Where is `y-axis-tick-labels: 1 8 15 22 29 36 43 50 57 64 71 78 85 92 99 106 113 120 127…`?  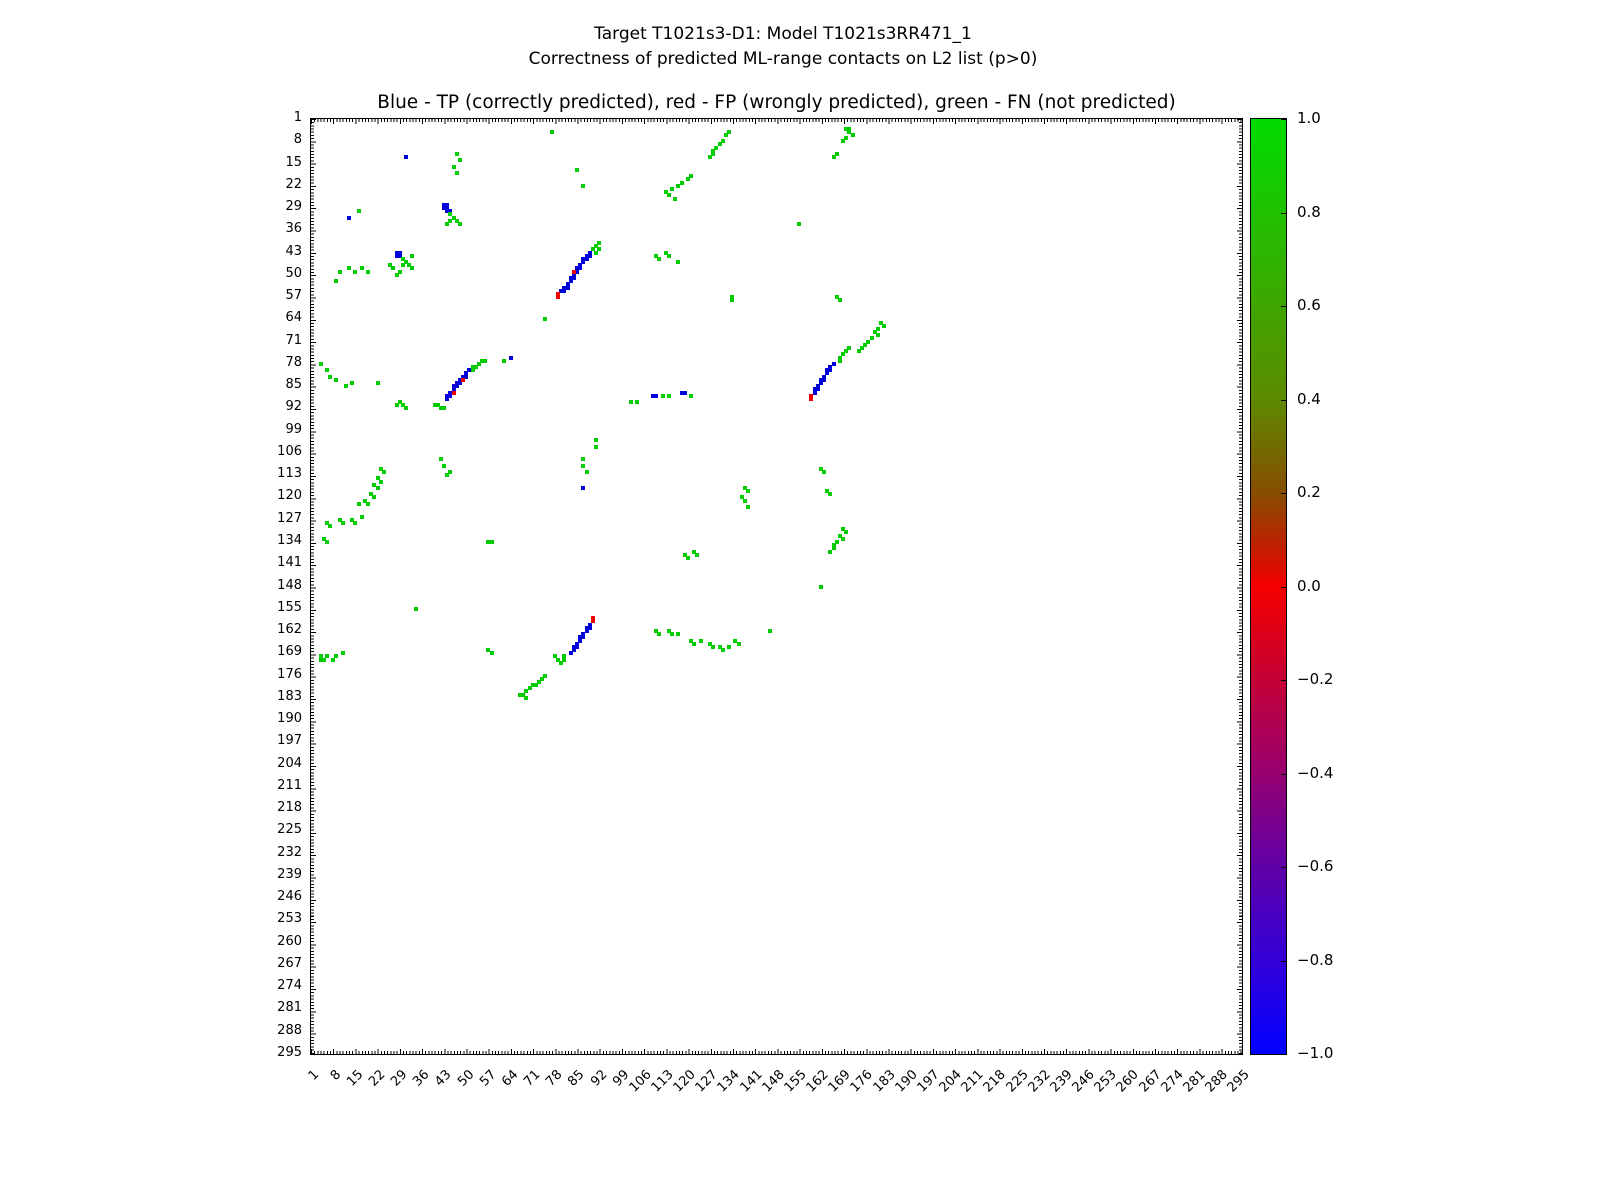
y-axis-tick-labels: 1 8 15 22 29 36 43 50 57 64 71 78 85 92 99 106 113 120 127… is located at coordinates (266, 585).